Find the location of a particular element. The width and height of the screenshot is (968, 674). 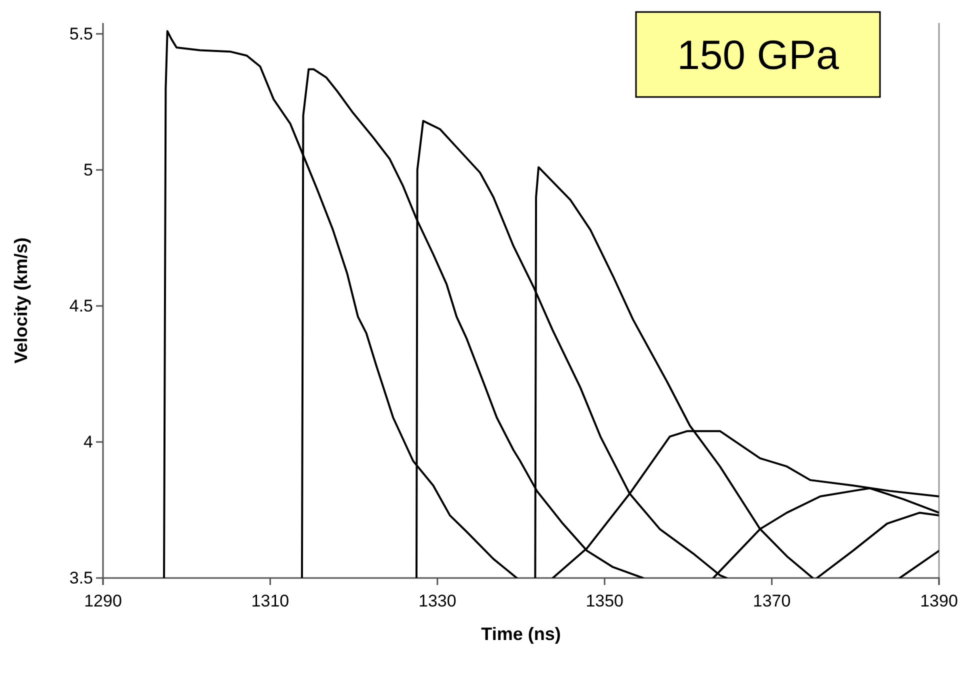

x-tick-label: 1310 is located at coordinates (270, 601).